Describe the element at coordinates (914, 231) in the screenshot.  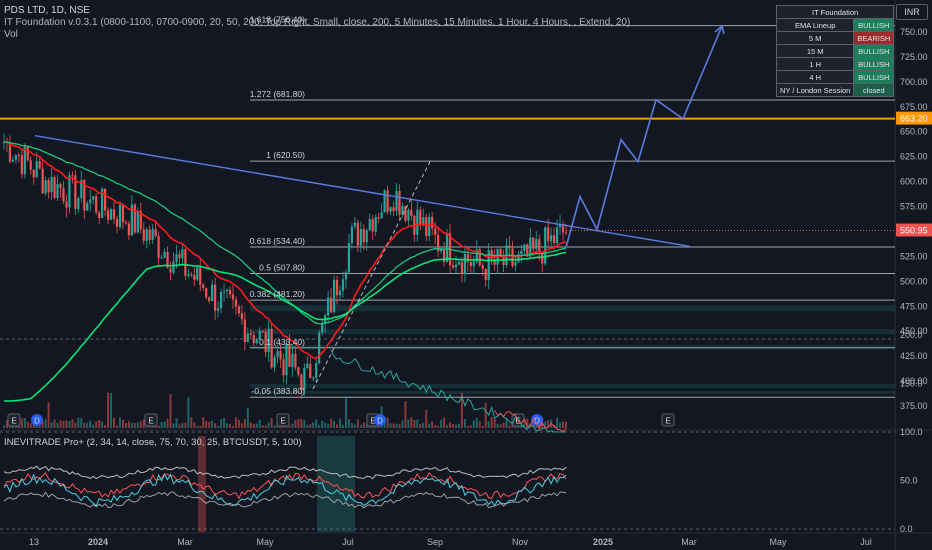
I see `price-badge-text: 550.95` at that location.